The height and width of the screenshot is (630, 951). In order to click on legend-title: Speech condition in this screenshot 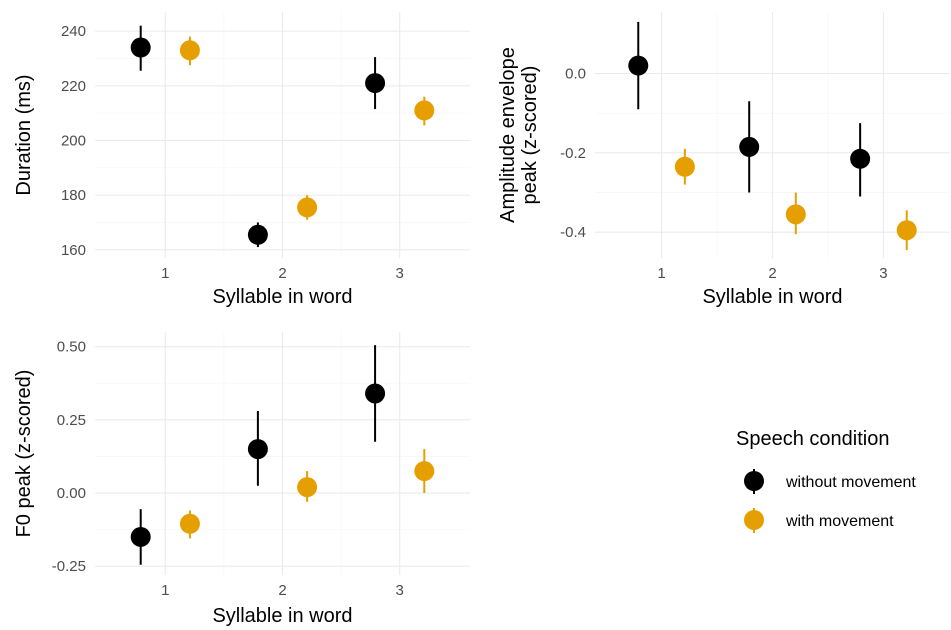, I will do `click(812, 439)`.